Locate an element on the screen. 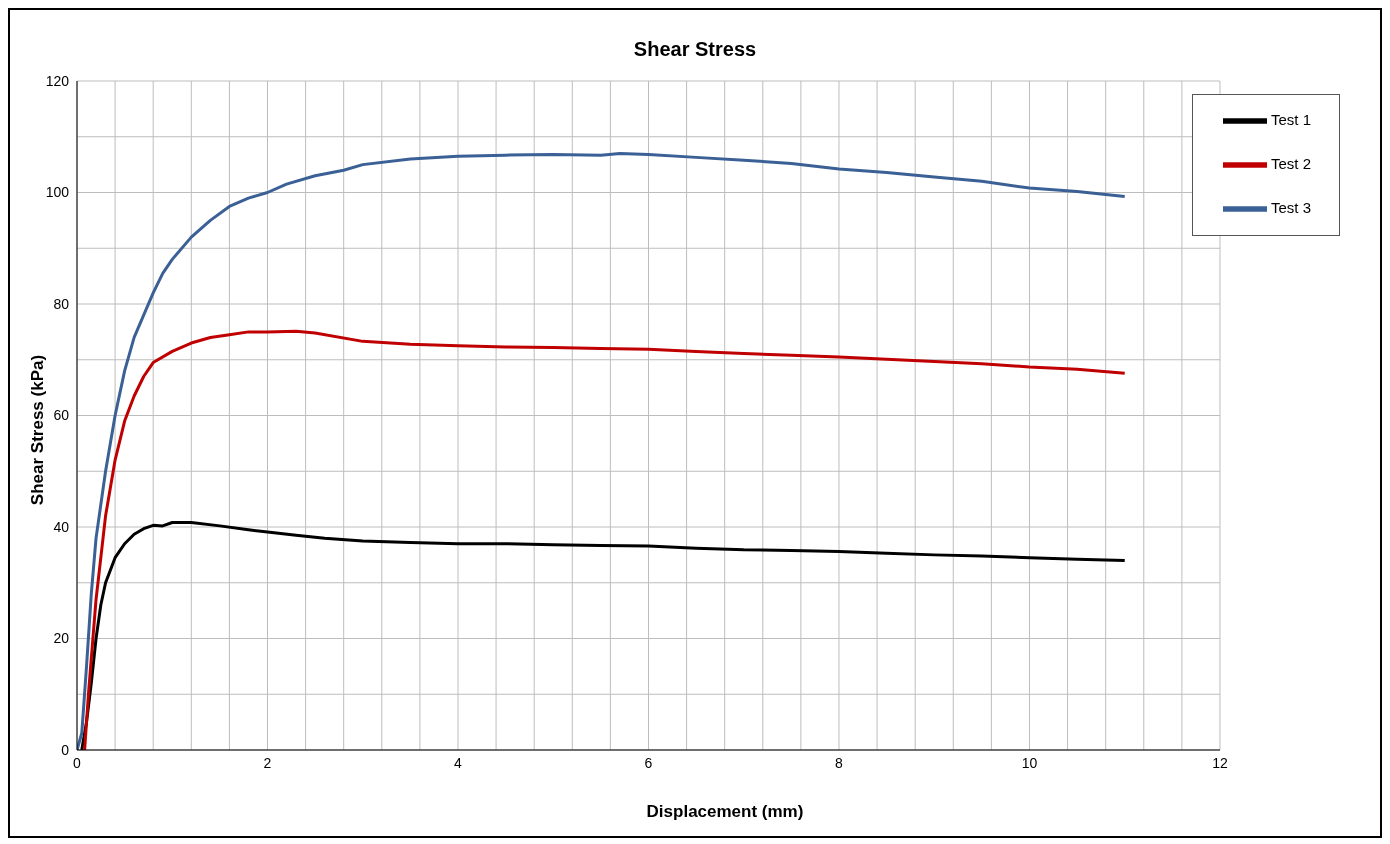 The image size is (1390, 844). legend-label: Test 1 is located at coordinates (1290, 119).